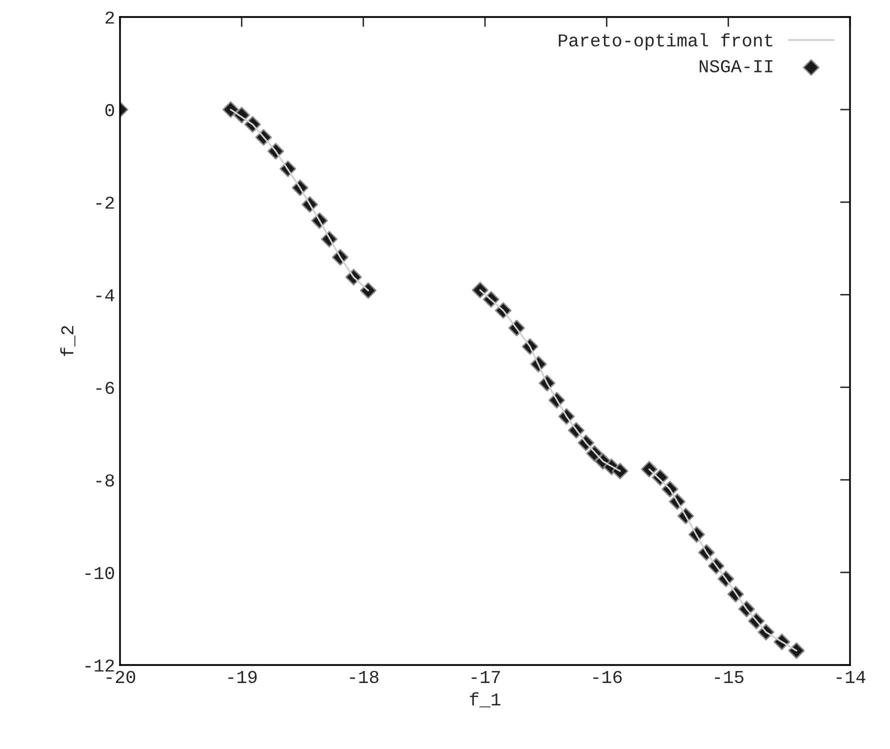  I want to click on y-tick-label: -4, so click(105, 295).